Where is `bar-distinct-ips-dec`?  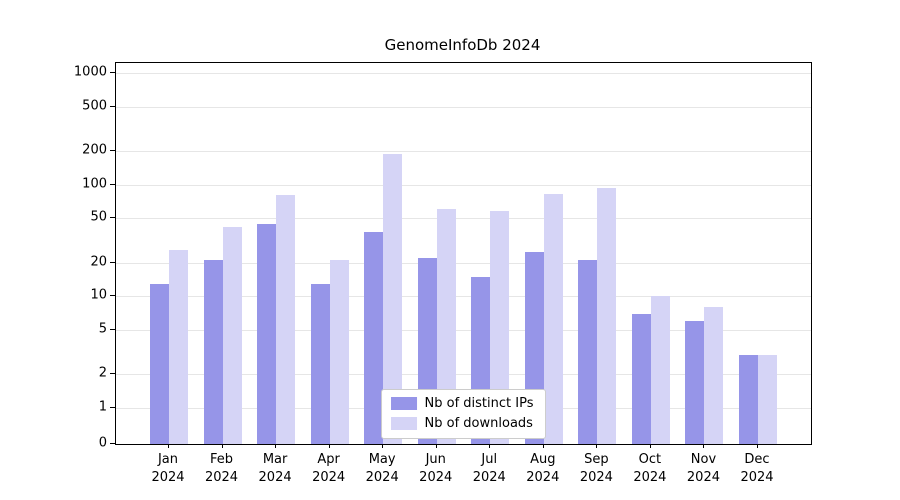 bar-distinct-ips-dec is located at coordinates (748, 399).